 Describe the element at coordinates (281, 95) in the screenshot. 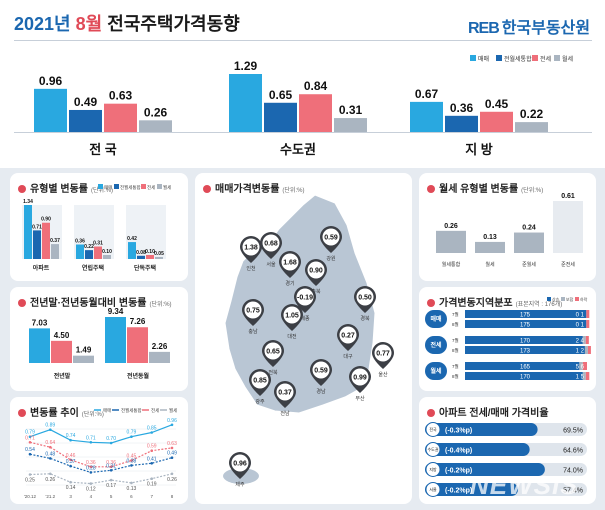

I see `bar-label: 0.65` at that location.